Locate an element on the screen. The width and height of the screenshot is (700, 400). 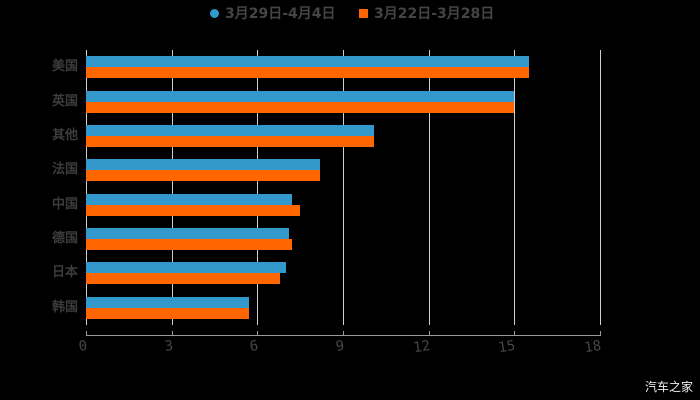
x-tick-label: 3 is located at coordinates (169, 347).